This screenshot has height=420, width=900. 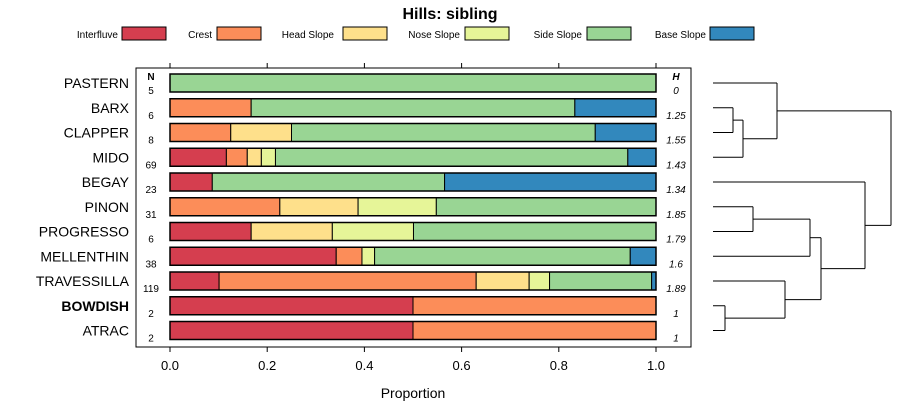 I want to click on bar-segment-barx-side-slope, so click(x=413, y=108).